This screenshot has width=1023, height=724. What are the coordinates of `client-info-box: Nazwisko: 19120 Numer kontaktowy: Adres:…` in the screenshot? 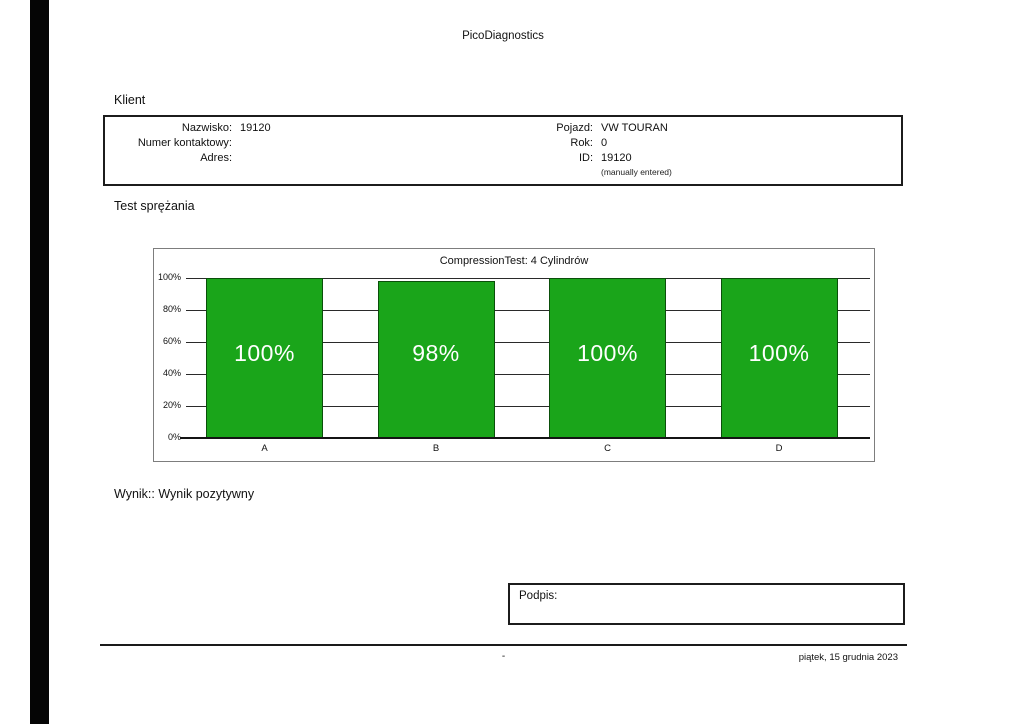 It's located at (503, 150).